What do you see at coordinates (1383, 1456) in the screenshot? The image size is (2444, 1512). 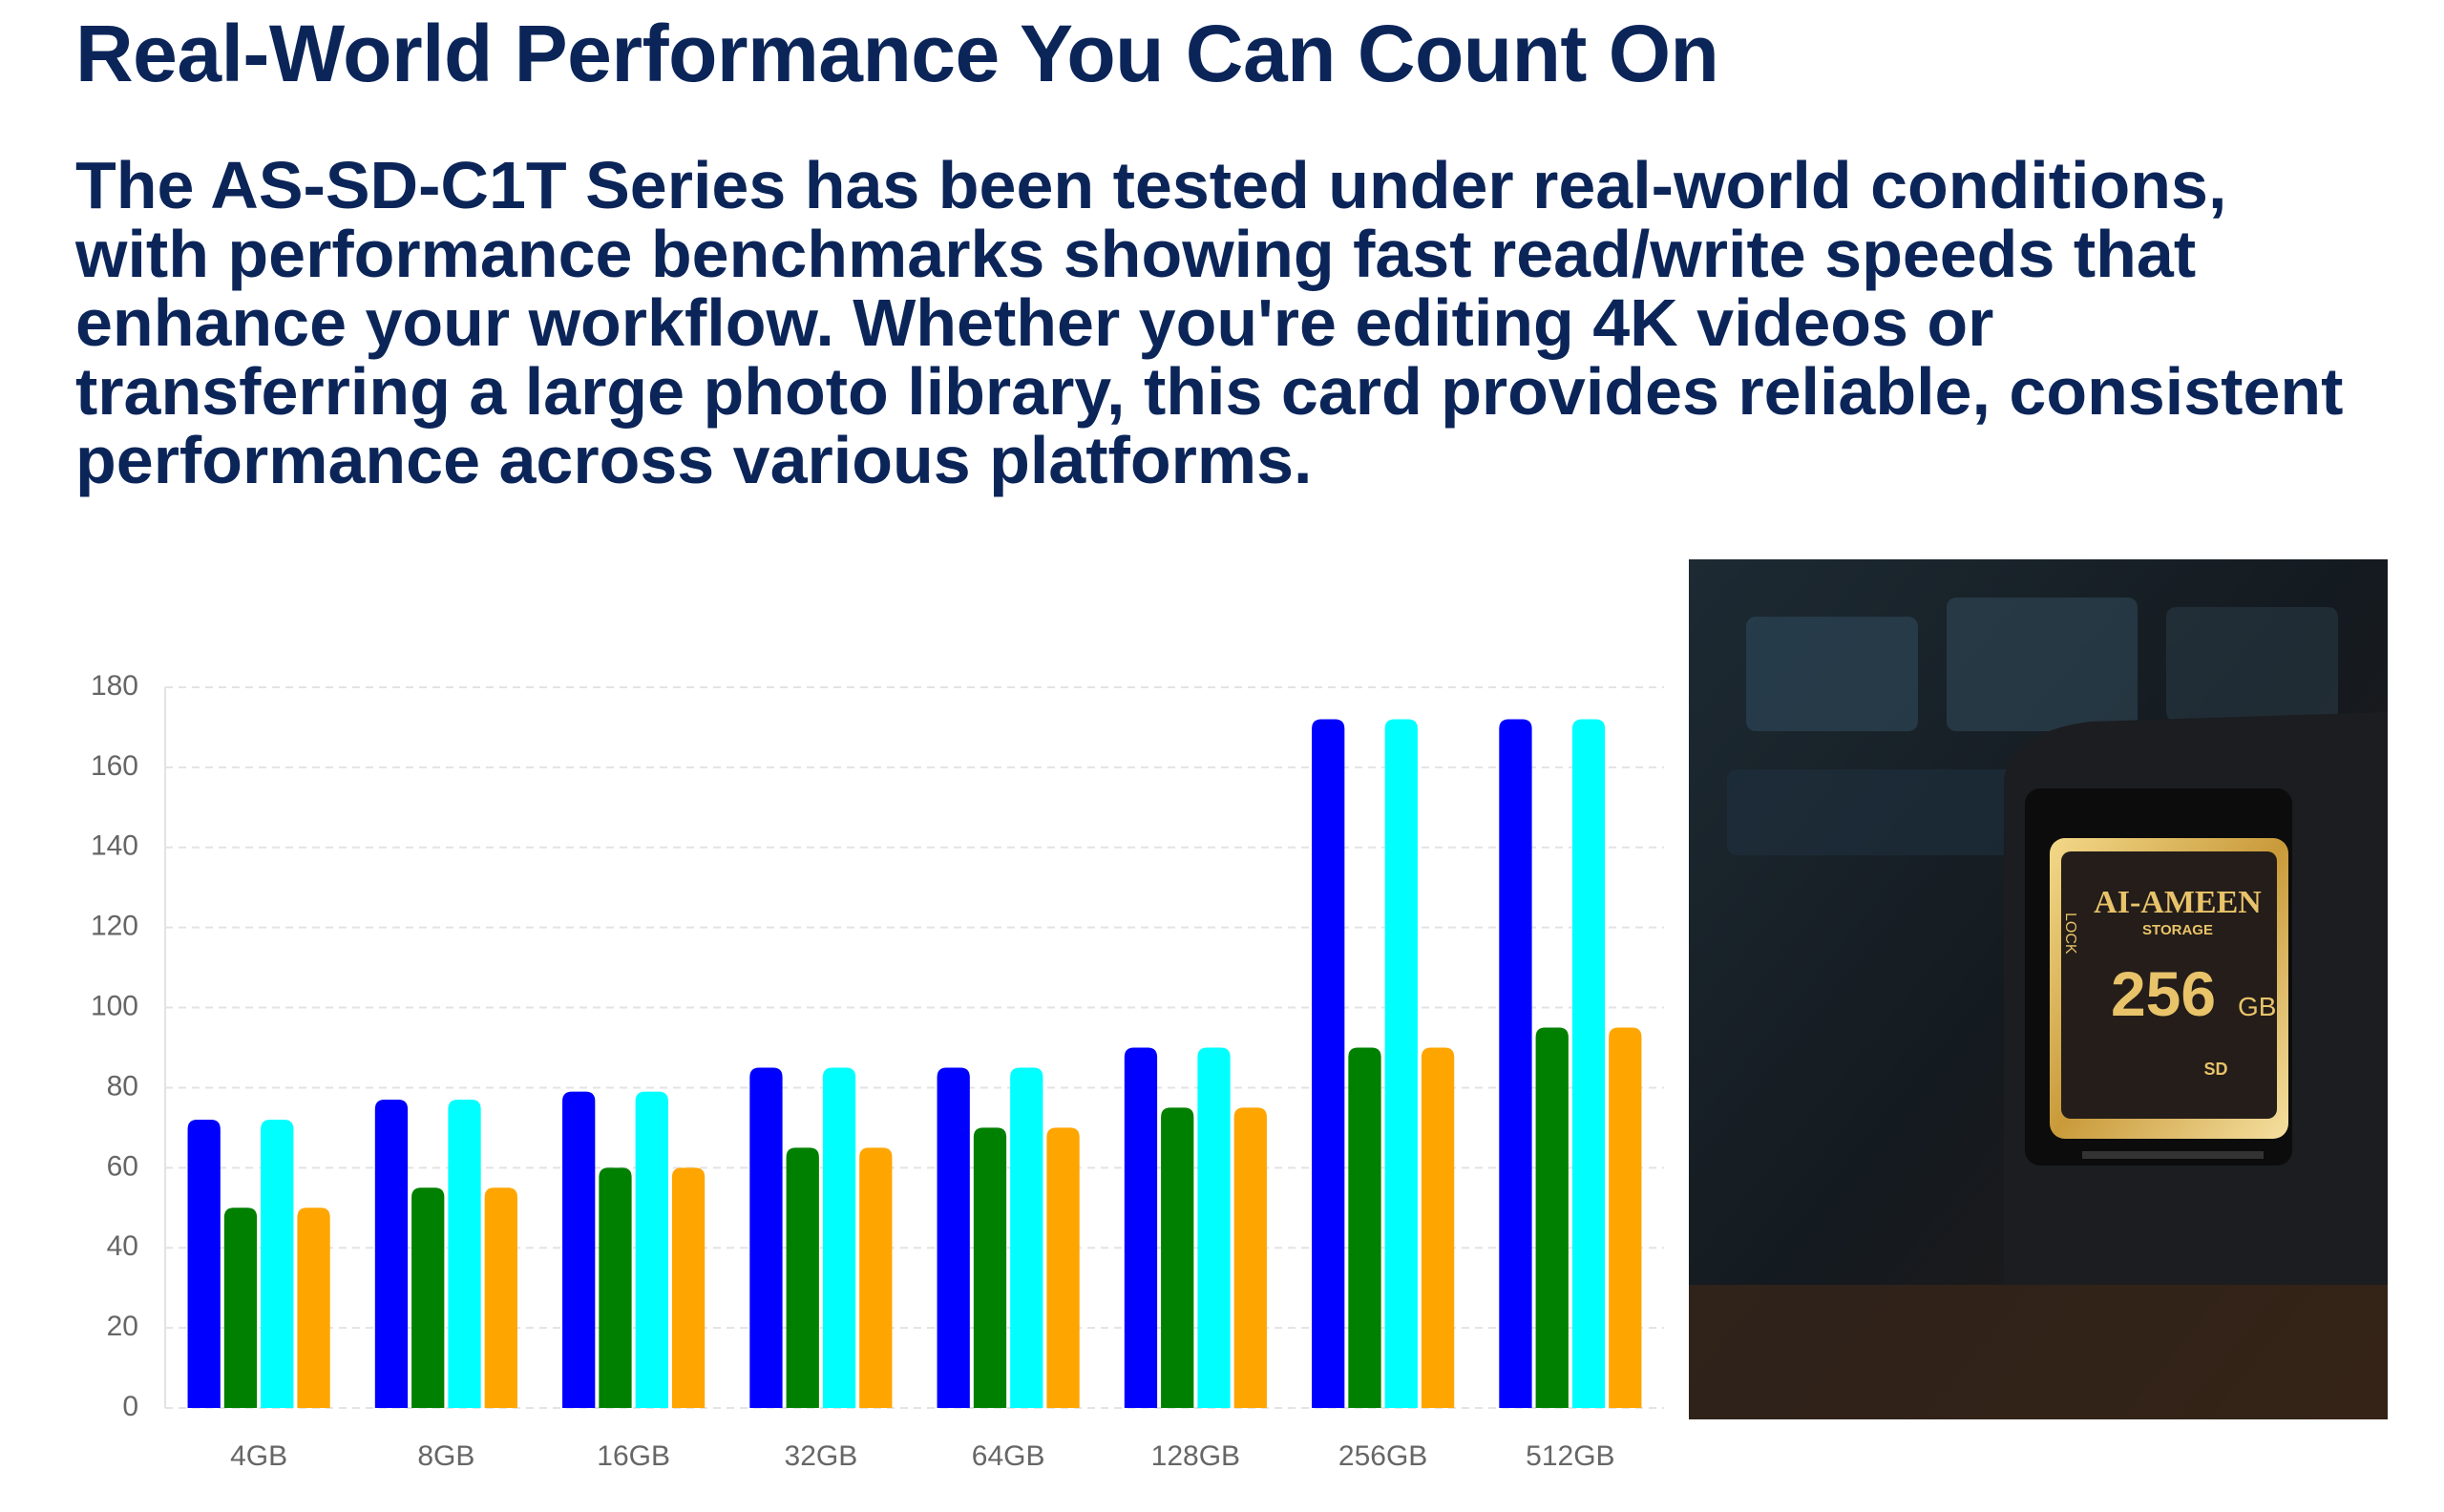 I see `x-tick-label: 256GB` at bounding box center [1383, 1456].